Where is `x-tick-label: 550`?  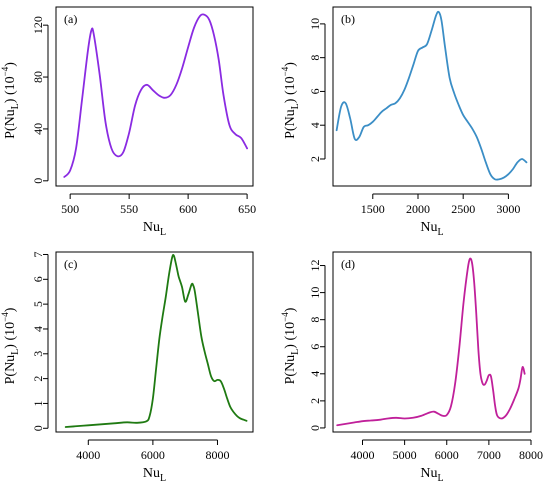
x-tick-label: 550 is located at coordinates (129, 209).